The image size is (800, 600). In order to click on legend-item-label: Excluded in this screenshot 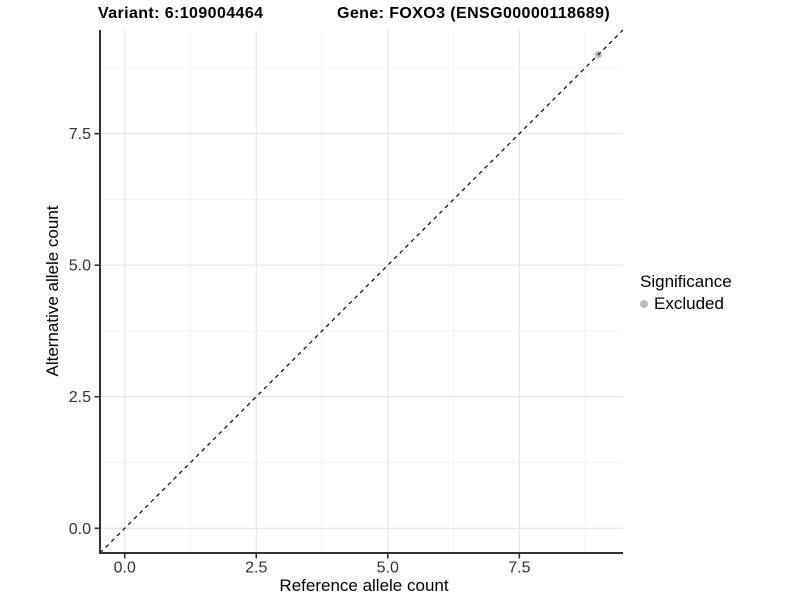, I will do `click(689, 303)`.